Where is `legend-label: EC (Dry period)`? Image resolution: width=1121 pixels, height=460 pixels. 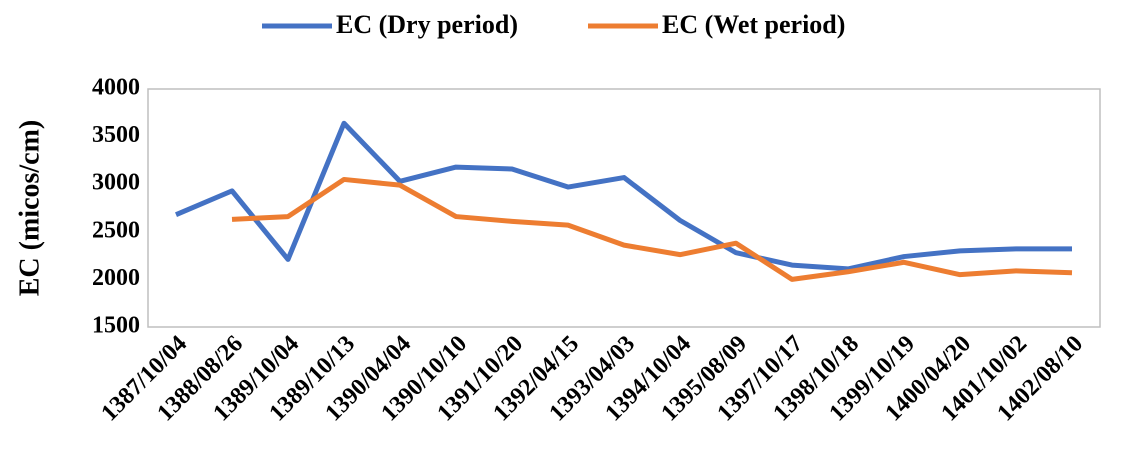 legend-label: EC (Dry period) is located at coordinates (427, 24).